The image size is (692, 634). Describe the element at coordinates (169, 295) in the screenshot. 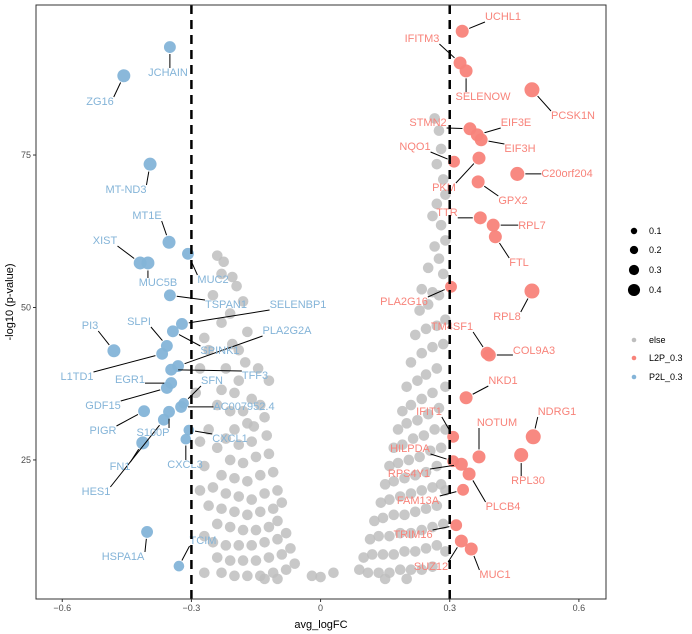

I see `point-TSPAN1` at that location.